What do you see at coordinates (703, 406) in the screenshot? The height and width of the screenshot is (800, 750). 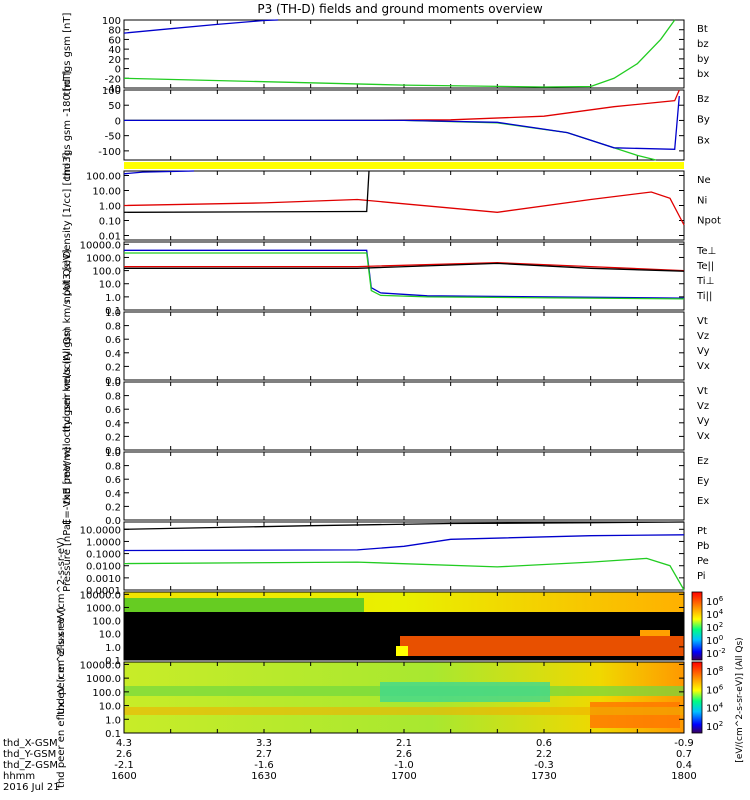 I see `legend-Vz: Vz` at bounding box center [703, 406].